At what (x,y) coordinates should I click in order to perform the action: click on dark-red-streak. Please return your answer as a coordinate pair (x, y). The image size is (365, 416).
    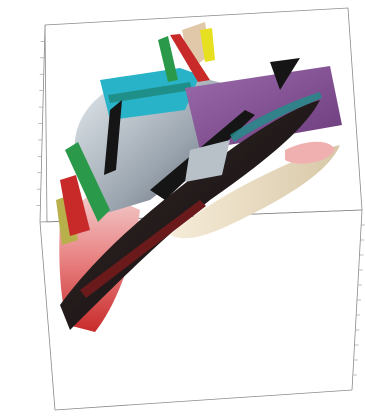
    Looking at the image, I should click on (143, 249).